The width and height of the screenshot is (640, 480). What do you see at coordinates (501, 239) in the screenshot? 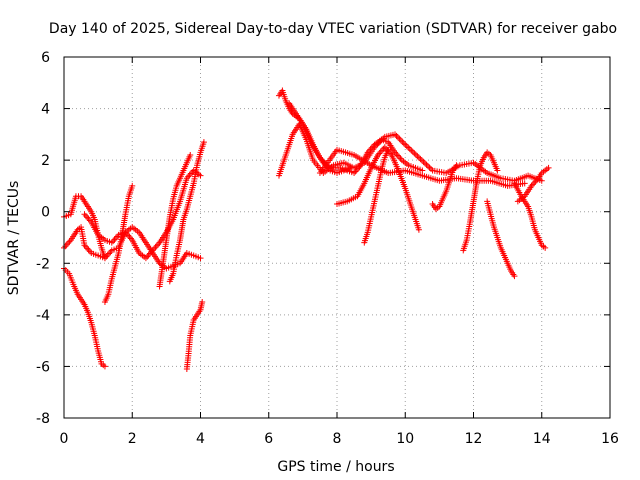
I see `series-track-q` at bounding box center [501, 239].